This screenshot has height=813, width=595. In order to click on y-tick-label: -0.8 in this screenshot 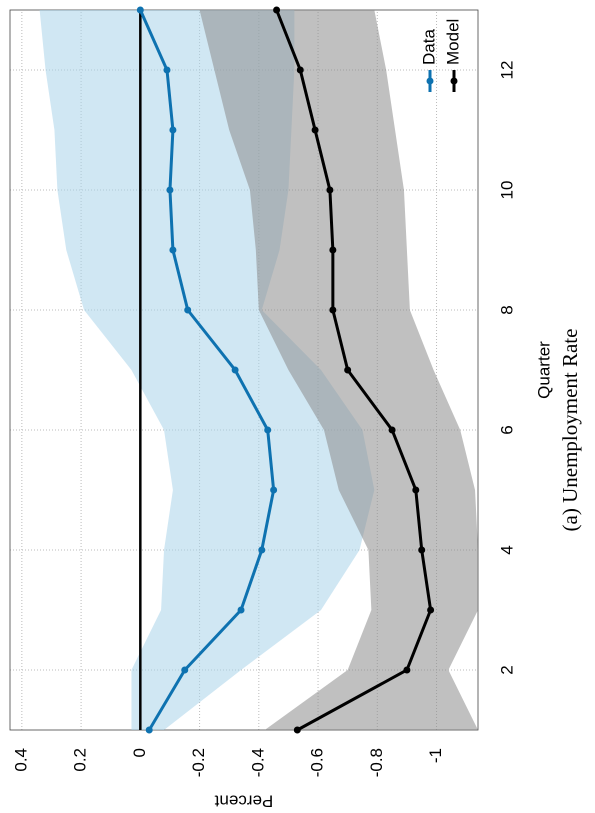, I will do `click(376, 762)`.